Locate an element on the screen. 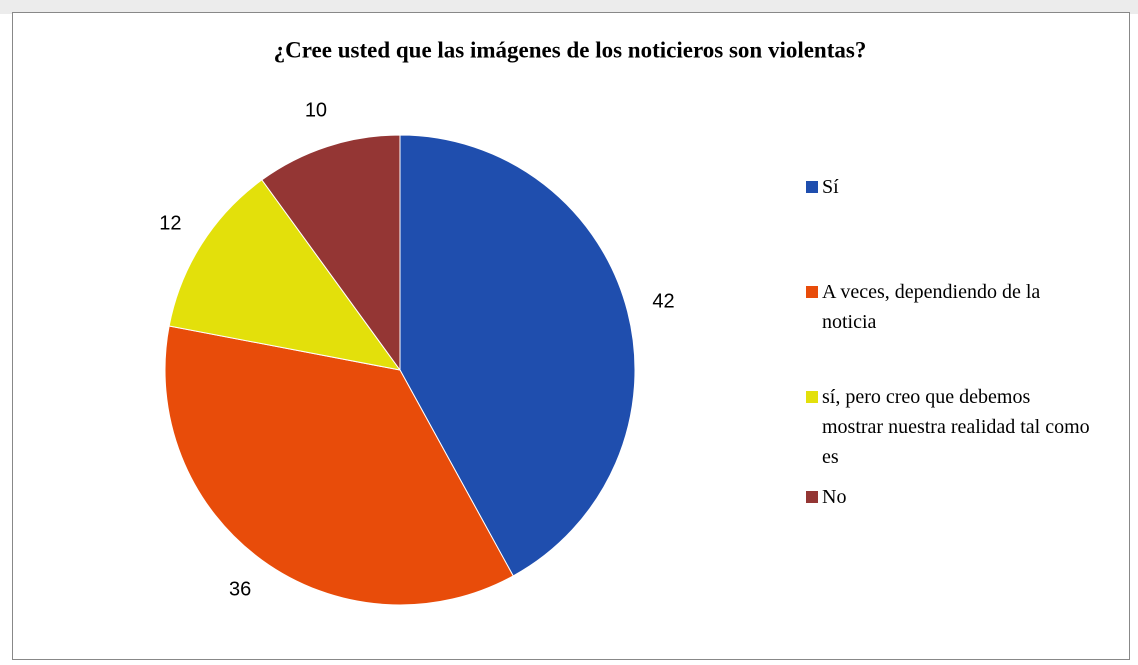  legend-label: No is located at coordinates (834, 497).